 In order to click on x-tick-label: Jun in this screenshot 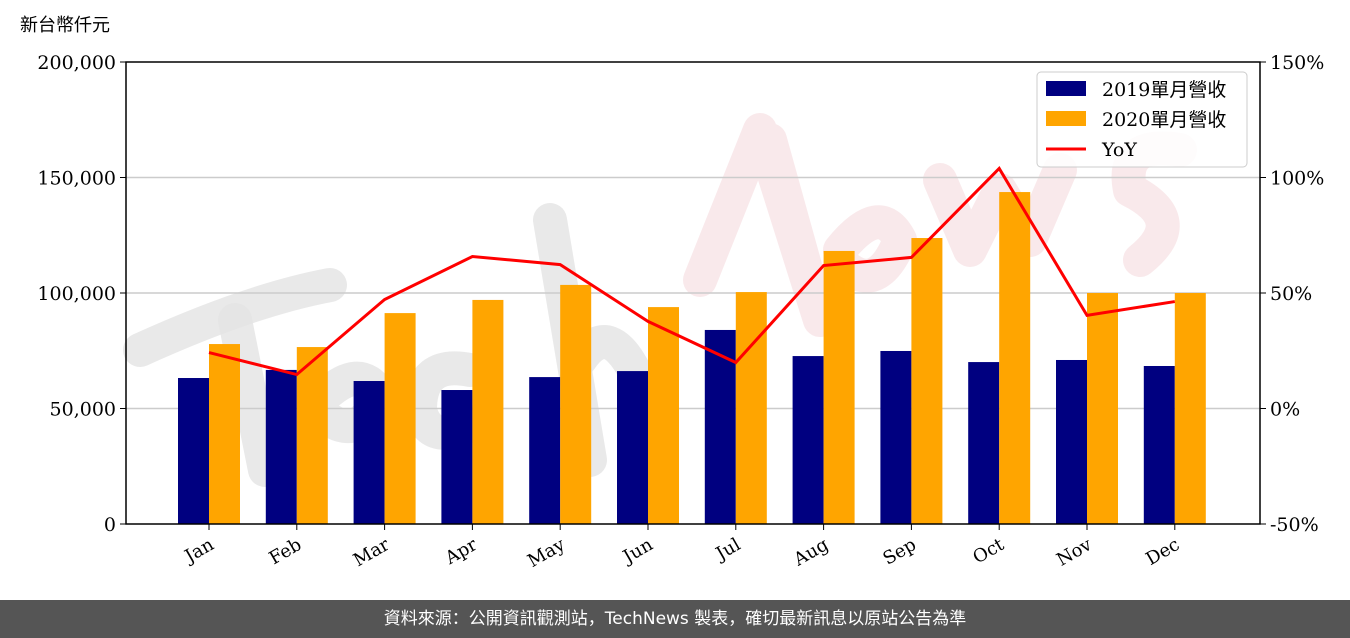, I will do `click(637, 551)`.